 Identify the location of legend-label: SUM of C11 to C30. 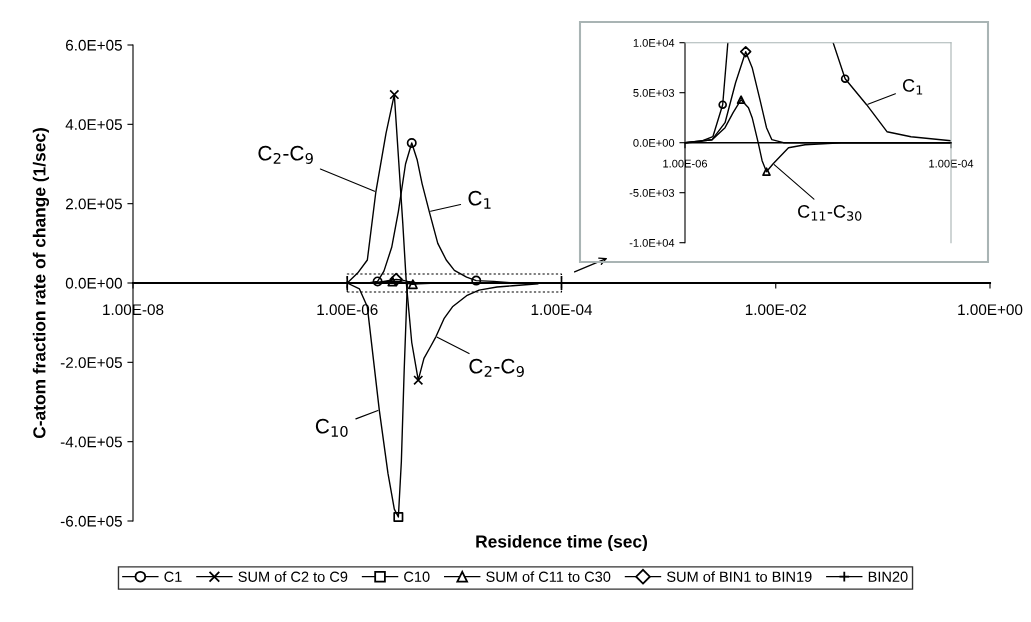
(548, 576).